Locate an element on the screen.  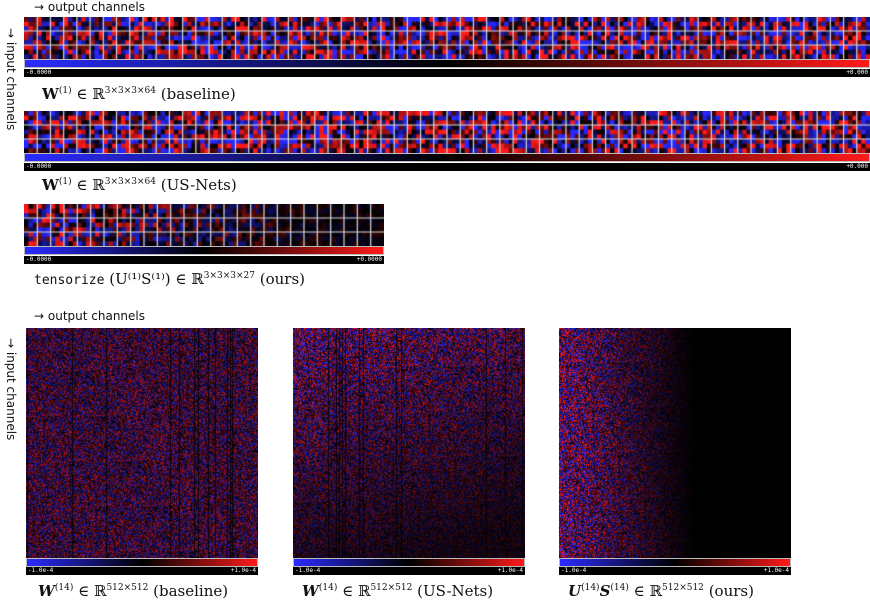
caption-layer14-baseline: W(14) ∈ ℝ512×512 (baseline) is located at coordinates (133, 591).